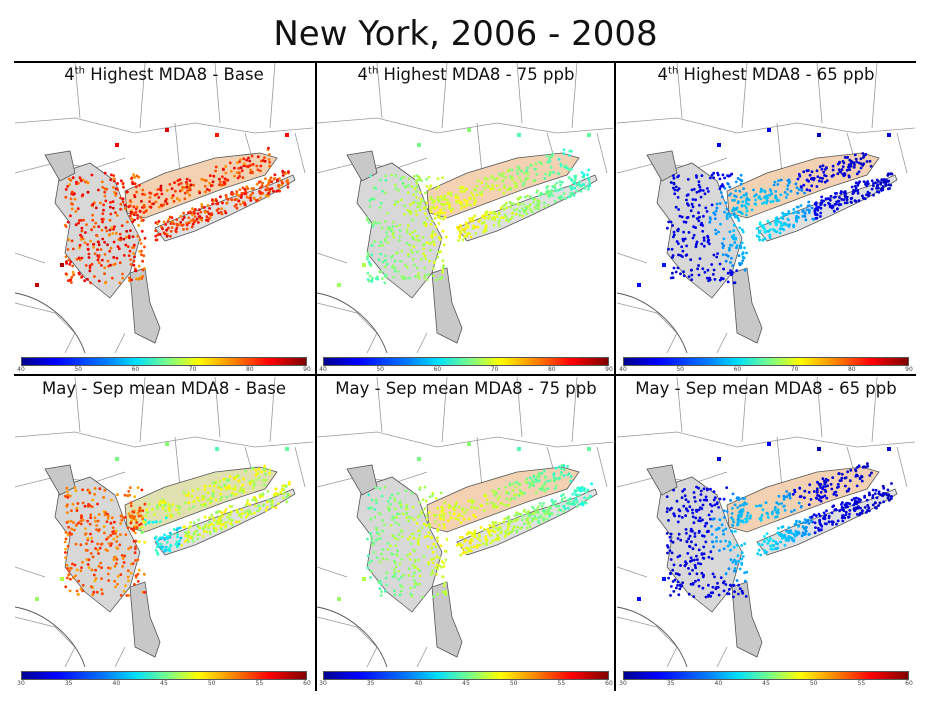 The height and width of the screenshot is (703, 931). Describe the element at coordinates (120, 342) in the screenshot. I see `county-boundary` at that location.